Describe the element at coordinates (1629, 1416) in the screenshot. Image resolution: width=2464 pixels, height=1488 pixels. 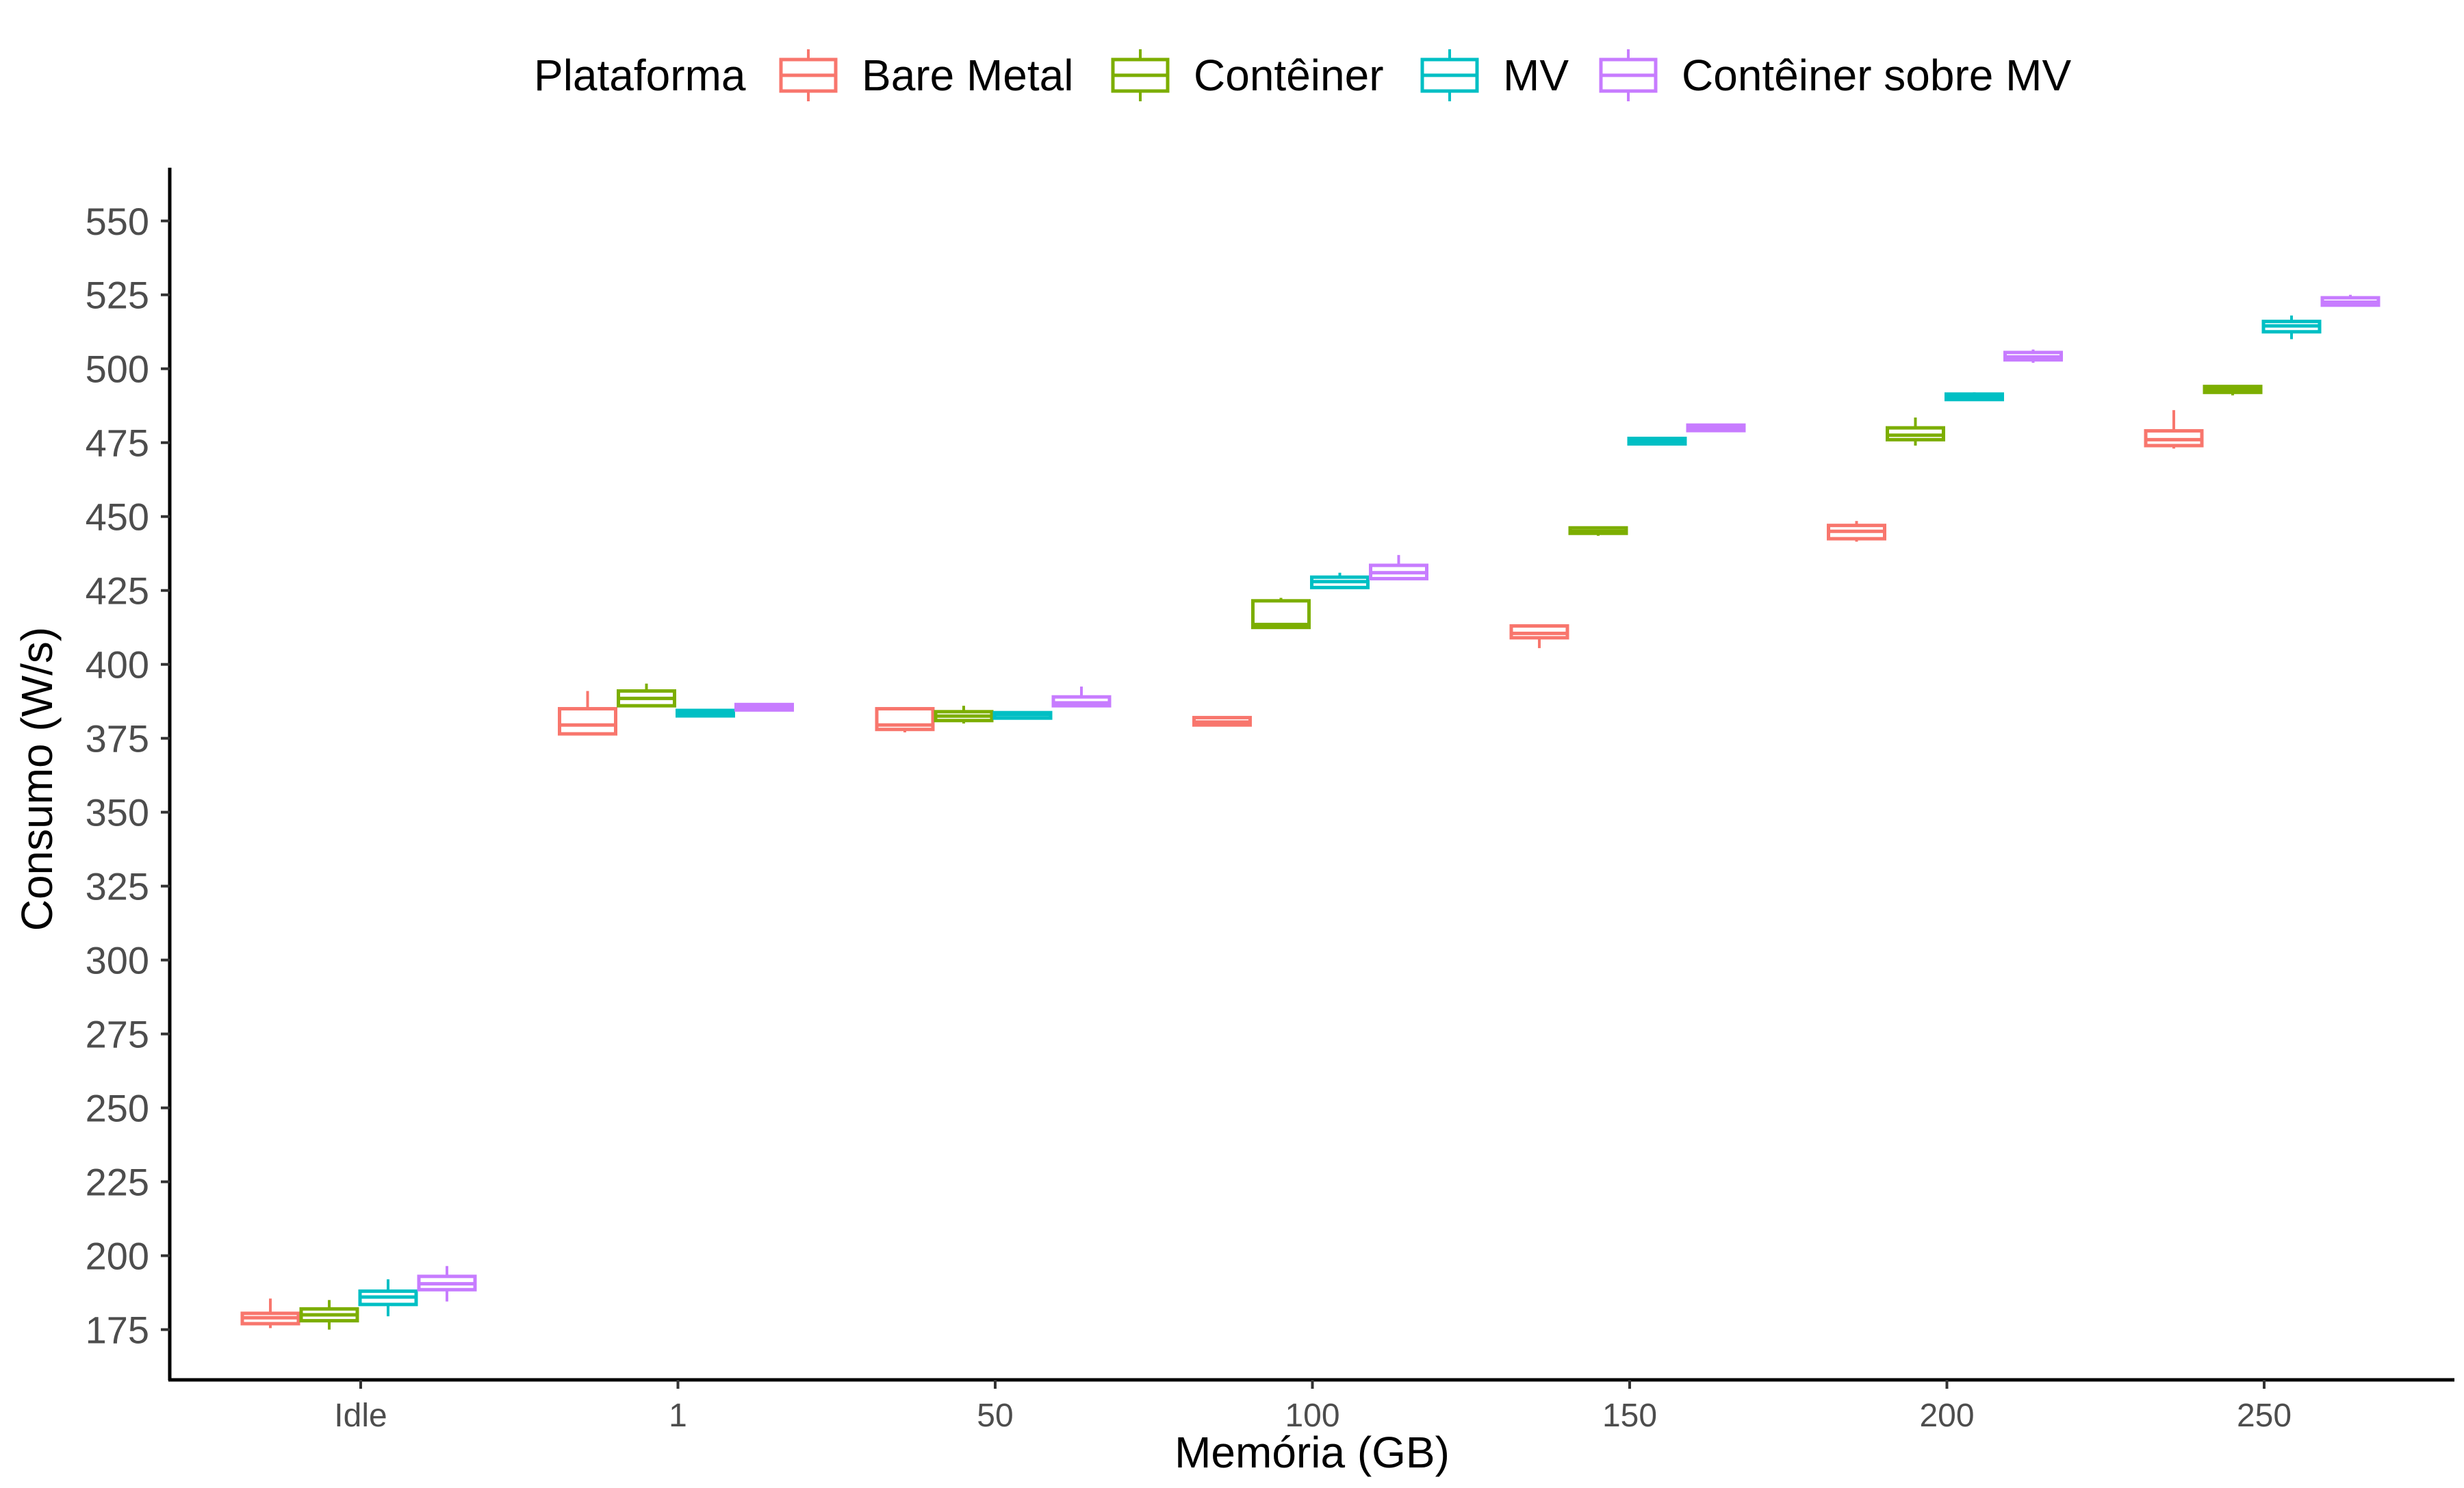
I see `x-tick-label: 150` at that location.